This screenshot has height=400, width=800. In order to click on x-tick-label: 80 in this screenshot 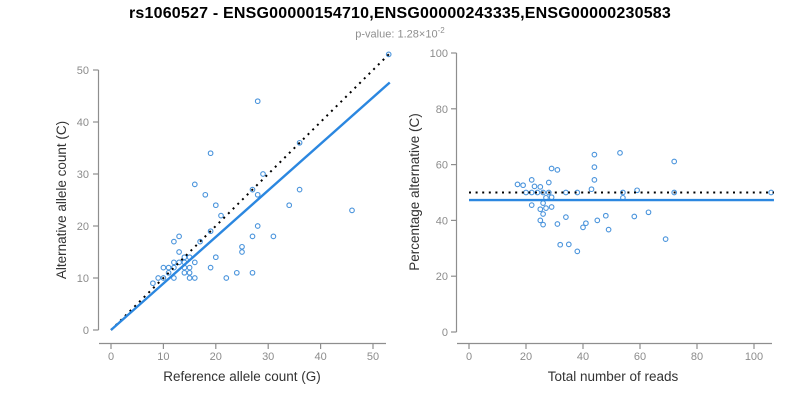, I will do `click(697, 357)`.